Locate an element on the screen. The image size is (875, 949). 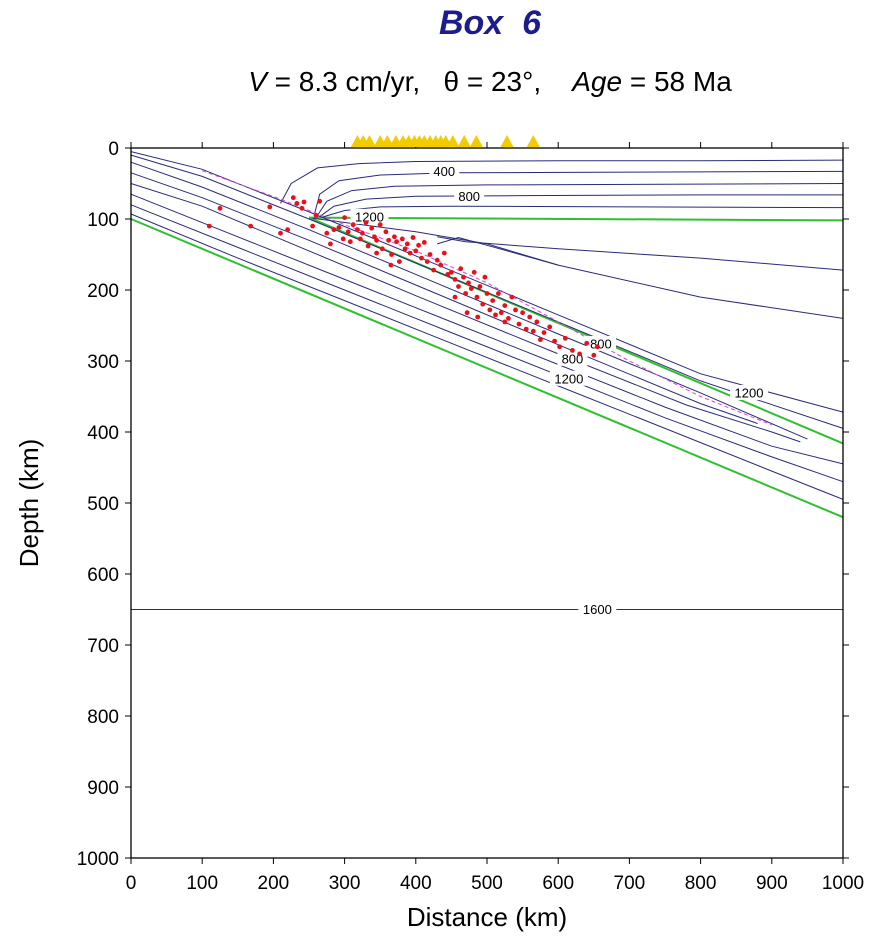
x-tick-label: 0 is located at coordinates (131, 883).